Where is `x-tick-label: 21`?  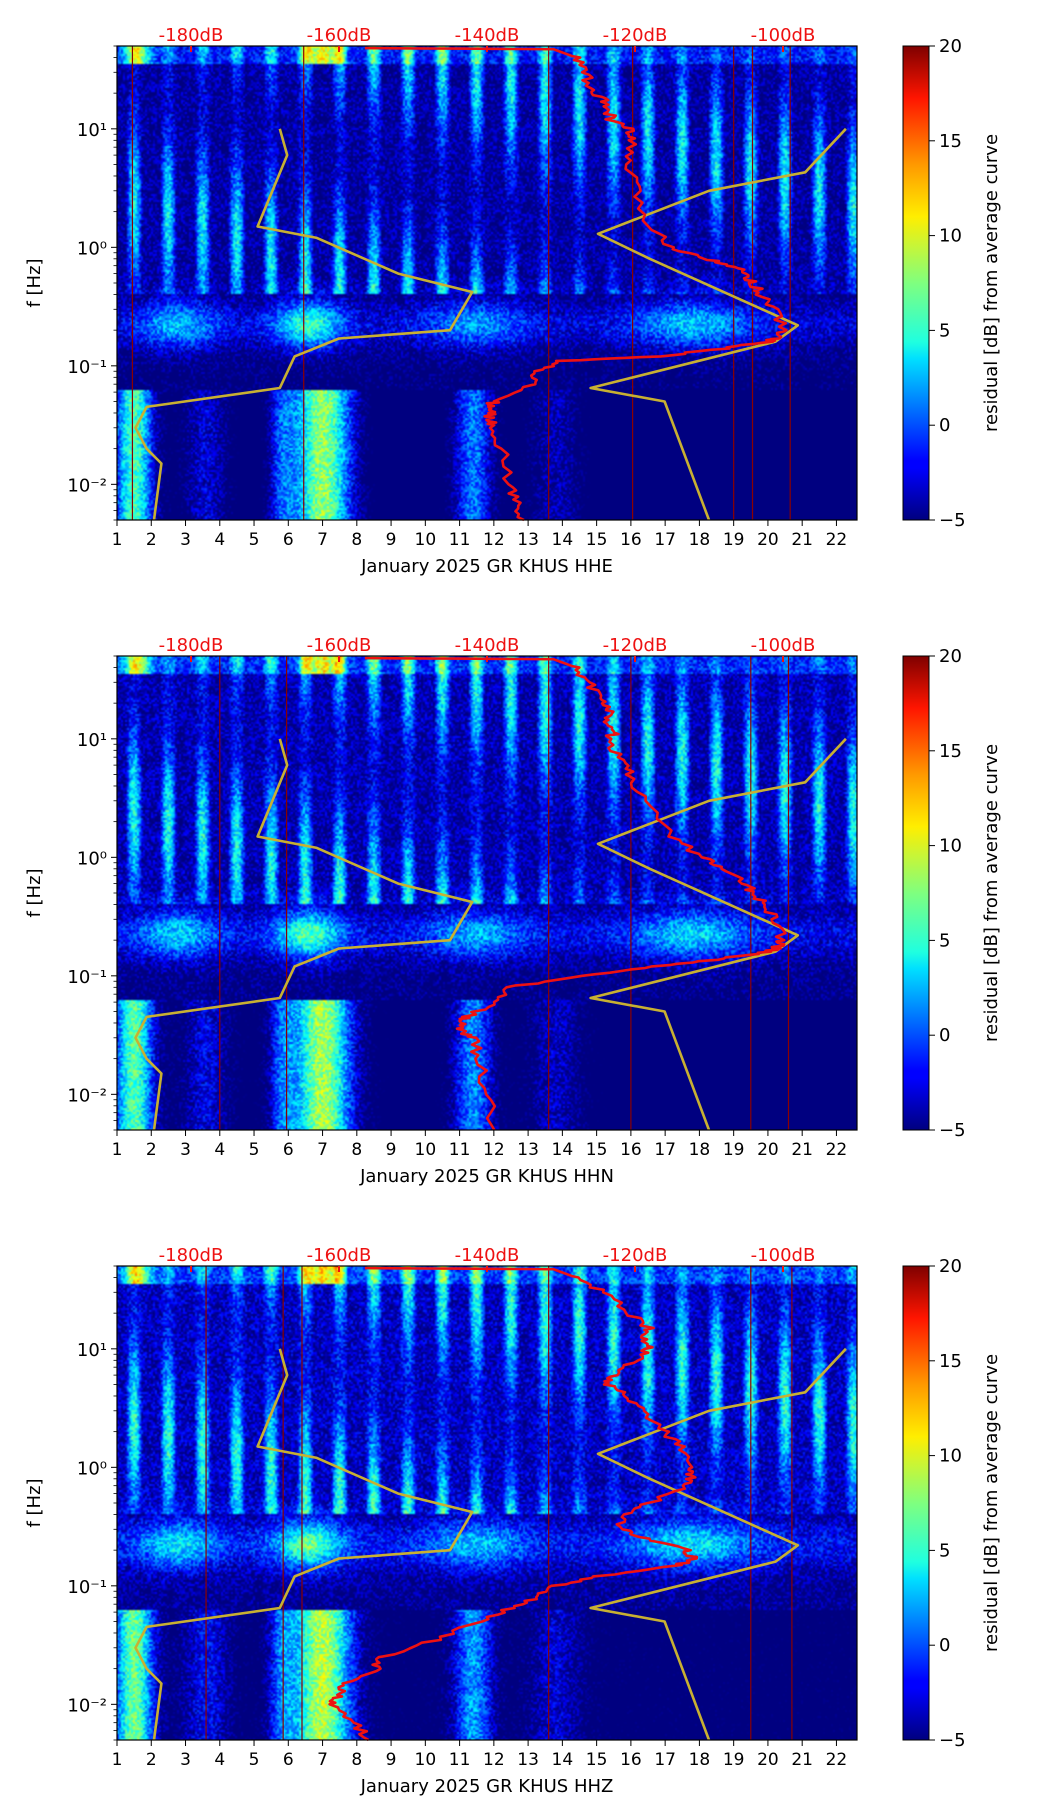 x-tick-label: 21 is located at coordinates (802, 540).